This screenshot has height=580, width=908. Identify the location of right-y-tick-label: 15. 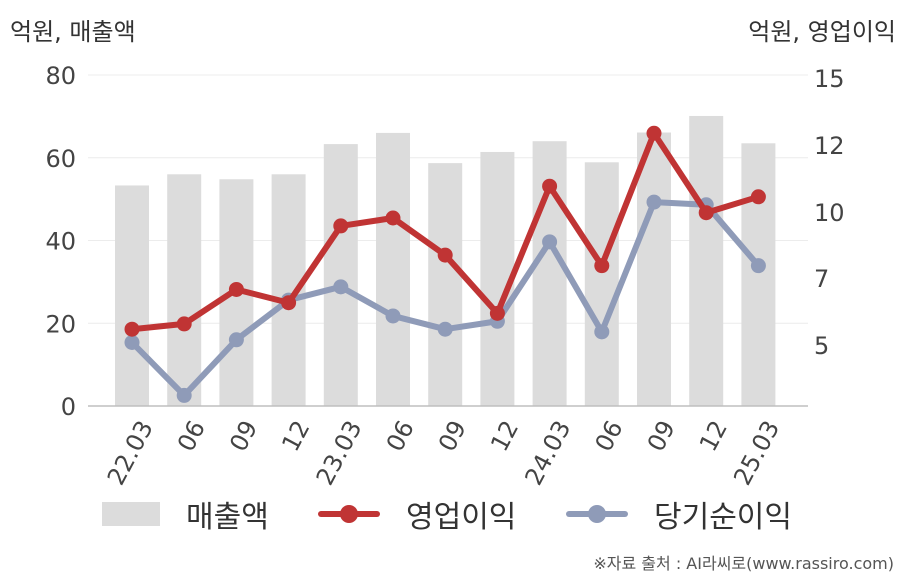
(829, 79).